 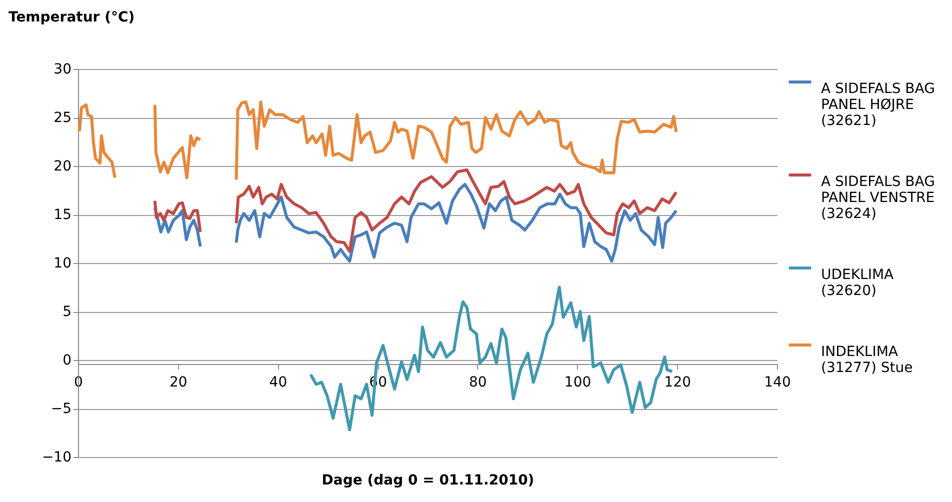 What do you see at coordinates (178, 382) in the screenshot?
I see `x-tick-label: 20` at bounding box center [178, 382].